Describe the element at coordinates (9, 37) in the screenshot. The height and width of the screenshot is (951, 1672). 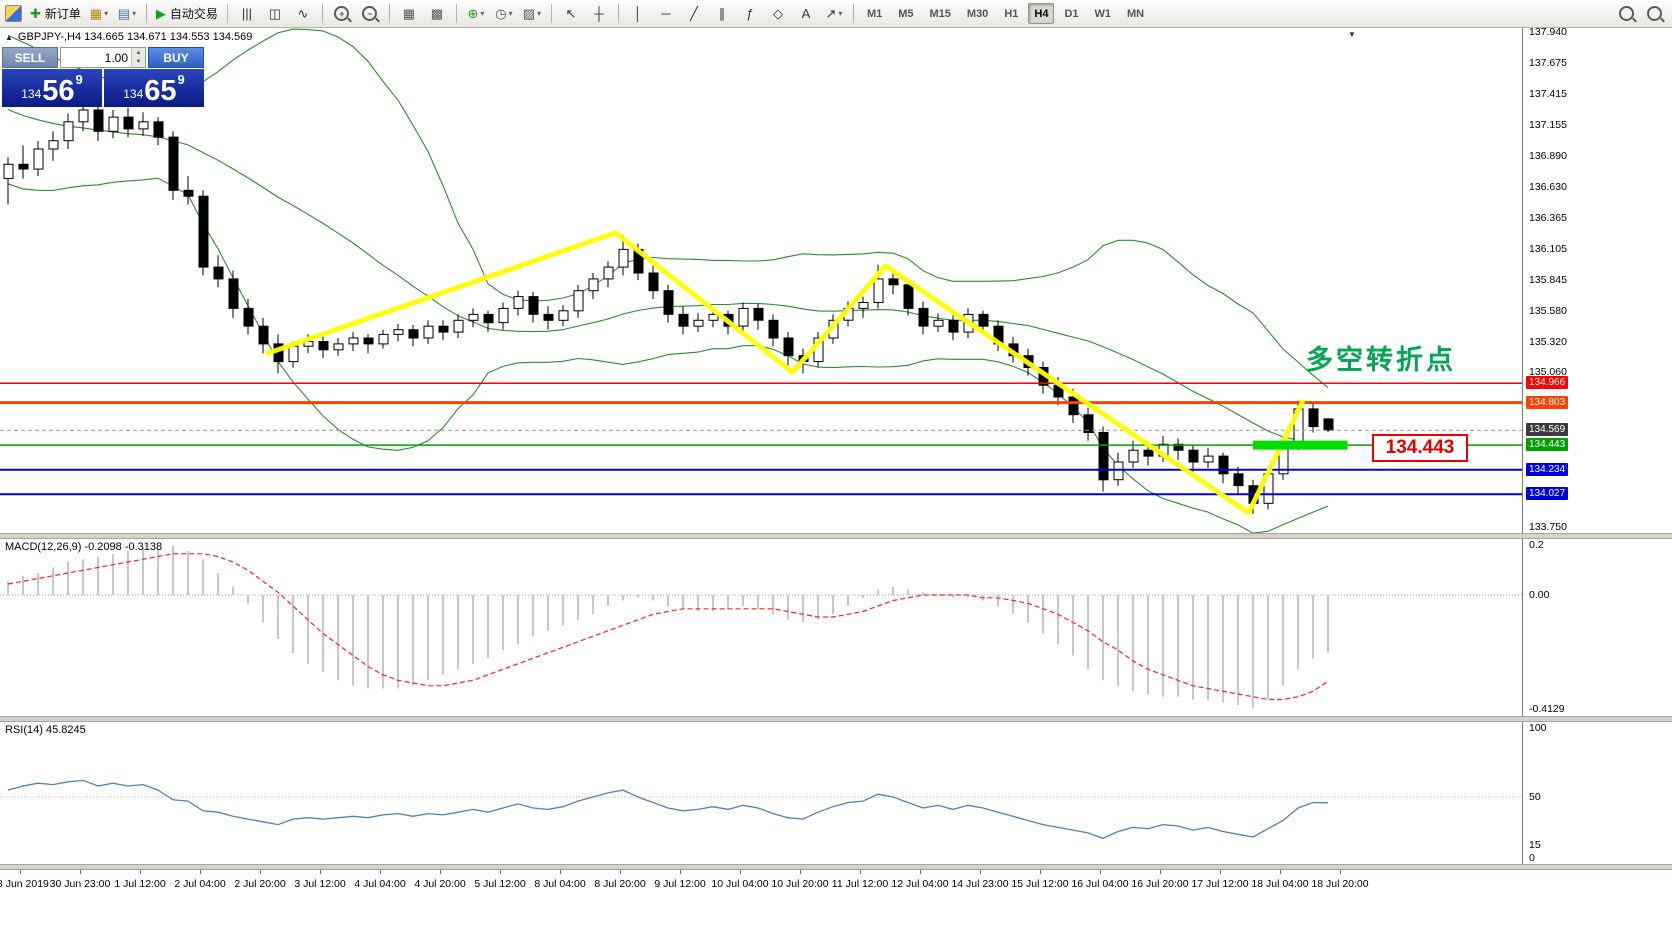
I see `symbol-icon: ▲` at that location.